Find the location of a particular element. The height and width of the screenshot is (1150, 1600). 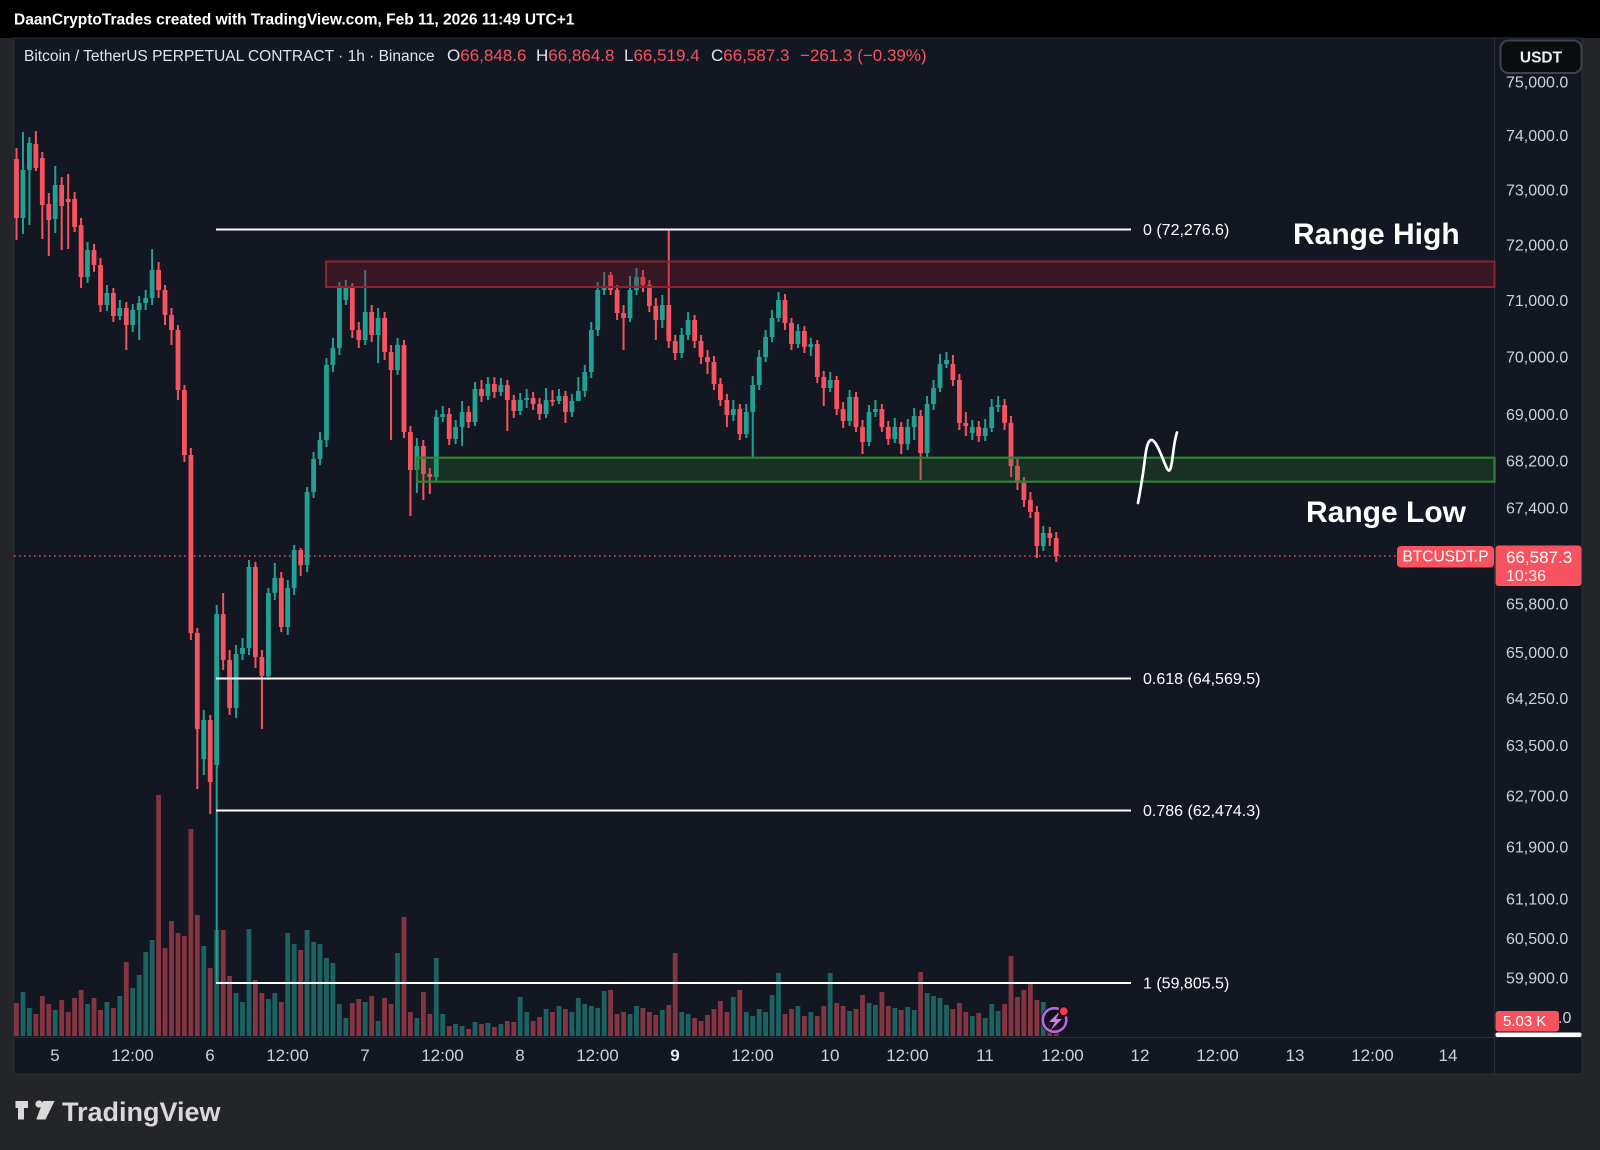

svg-text: 5 is located at coordinates (54, 1055).